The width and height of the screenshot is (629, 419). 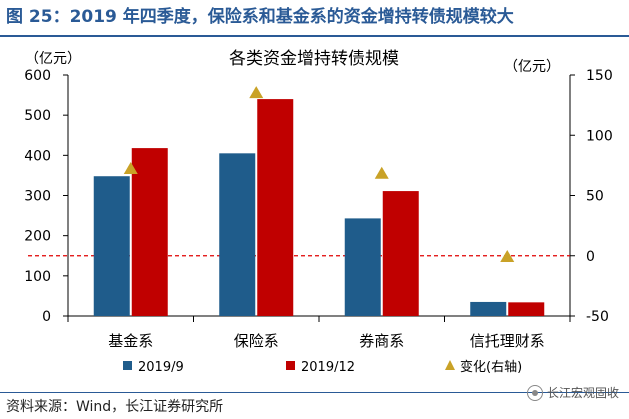 I want to click on watermark: 长江宏观固收, so click(x=572, y=392).